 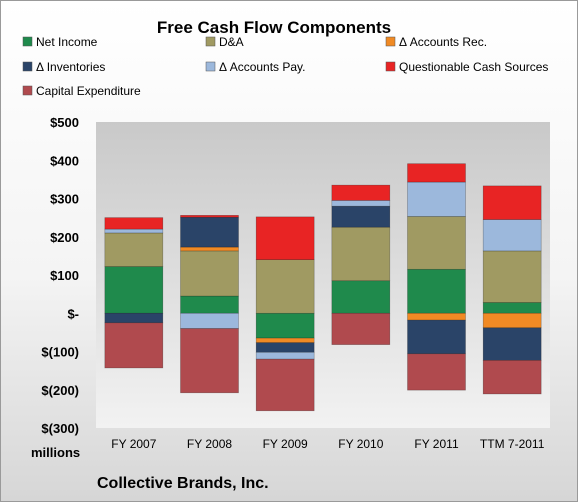 What do you see at coordinates (134, 345) in the screenshot?
I see `bar-capital-expenditure-fy-2007` at bounding box center [134, 345].